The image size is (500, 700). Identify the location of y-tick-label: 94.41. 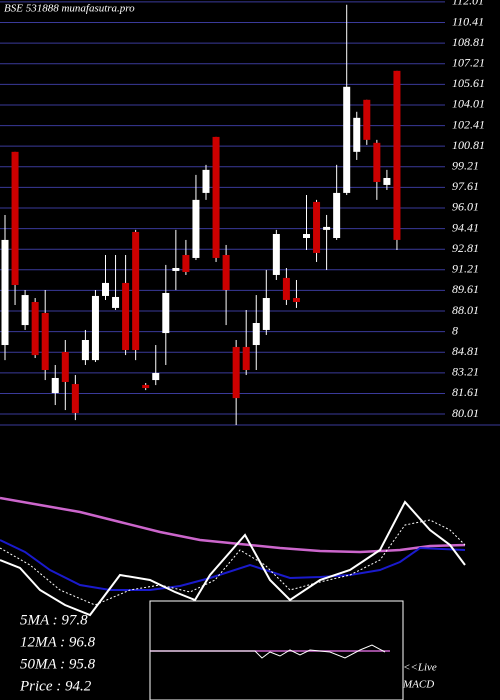
(465, 227).